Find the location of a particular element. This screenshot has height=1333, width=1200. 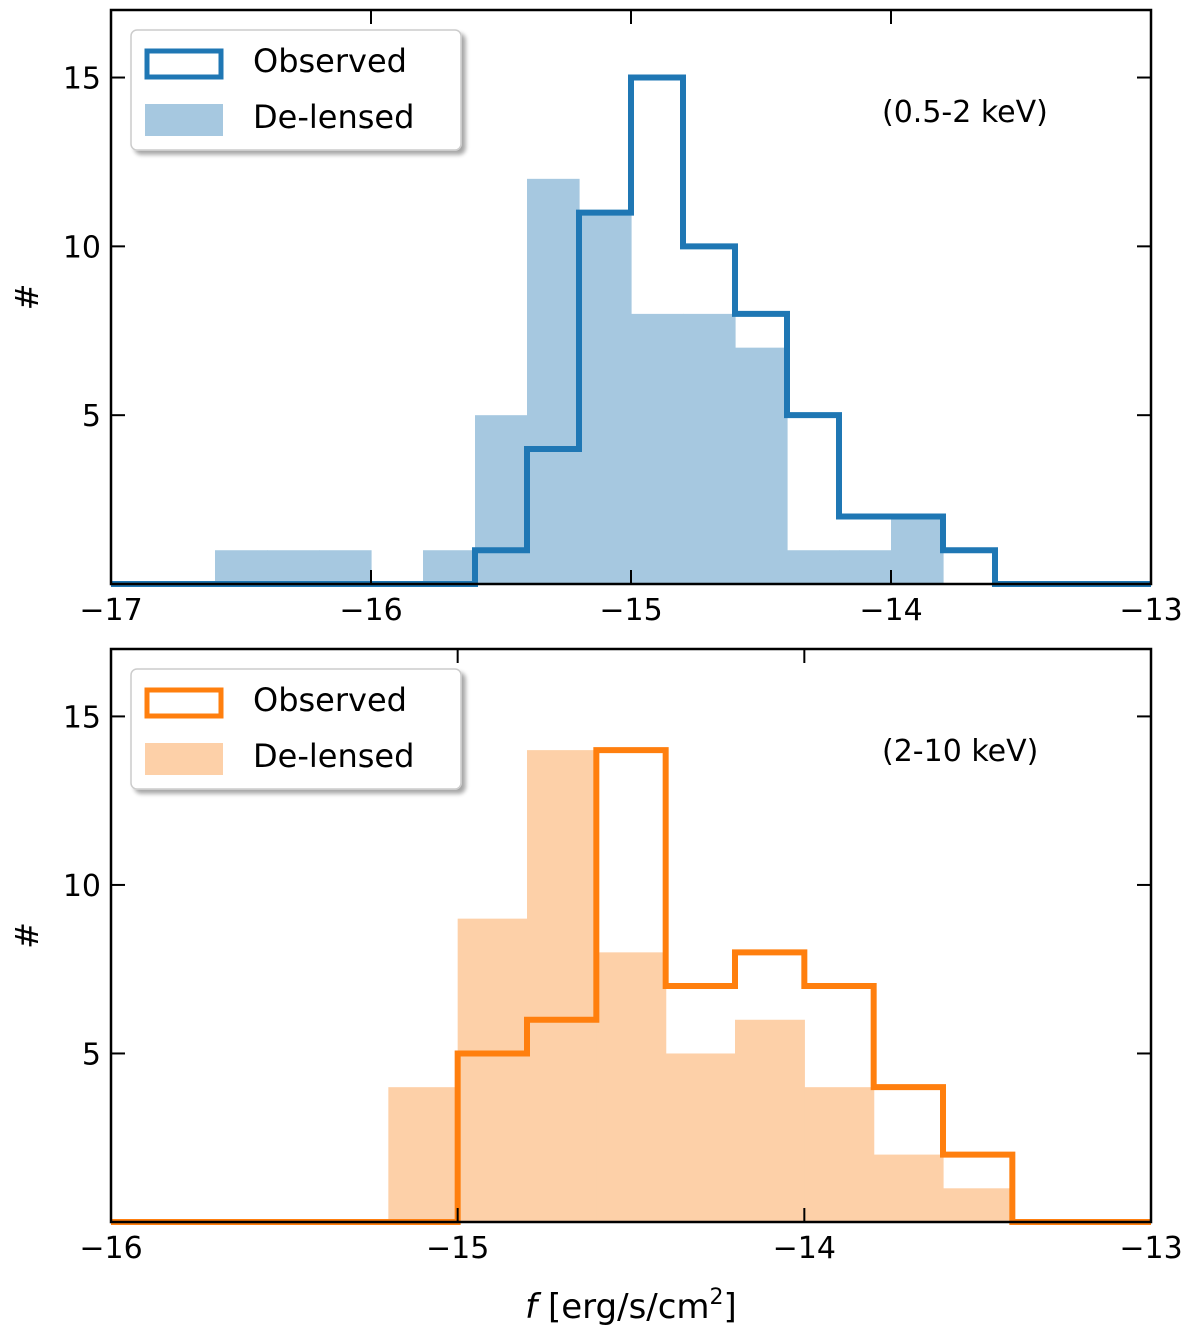

x-axis-label: f [erg/s/cm2] is located at coordinates (631, 1306).